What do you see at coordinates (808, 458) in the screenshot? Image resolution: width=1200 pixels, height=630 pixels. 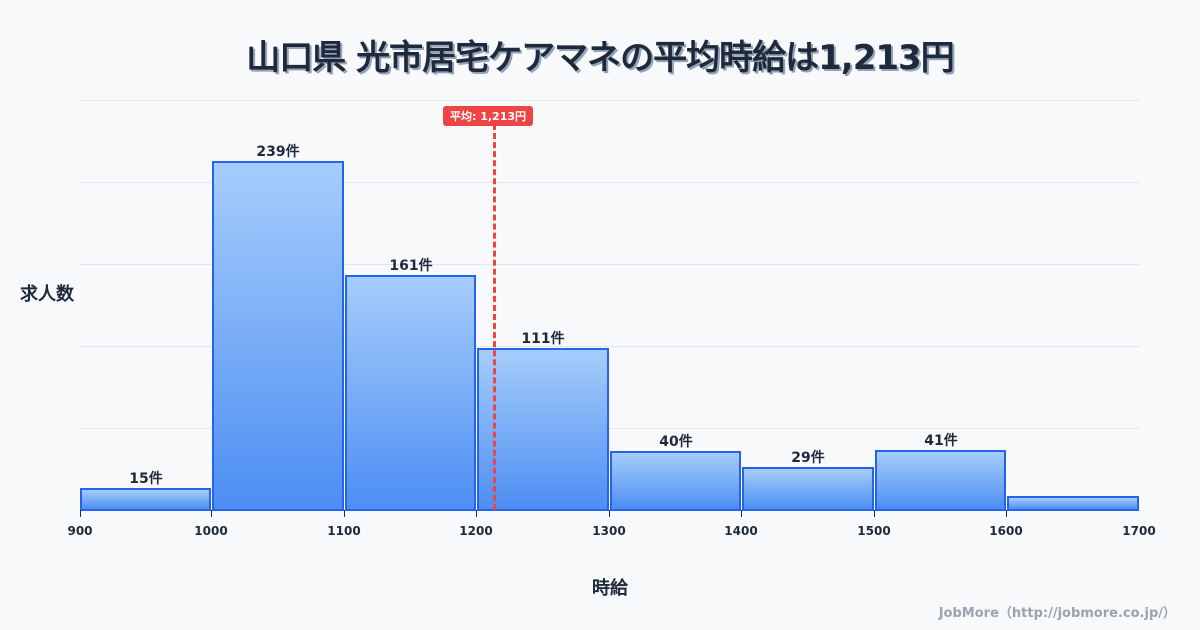 I see `bar-value-label: 29件` at bounding box center [808, 458].